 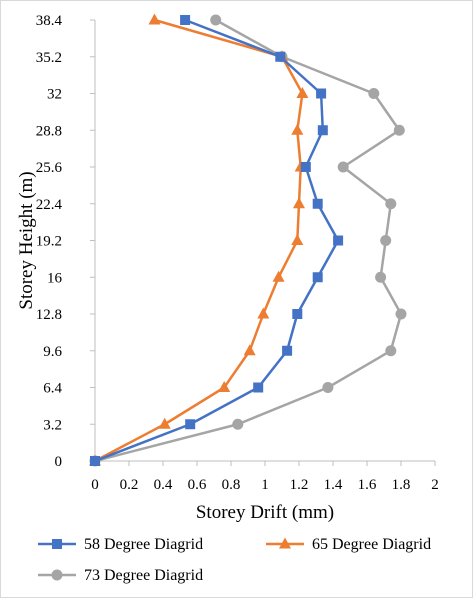 I want to click on y-tick-label: 9.6, so click(x=52, y=352).